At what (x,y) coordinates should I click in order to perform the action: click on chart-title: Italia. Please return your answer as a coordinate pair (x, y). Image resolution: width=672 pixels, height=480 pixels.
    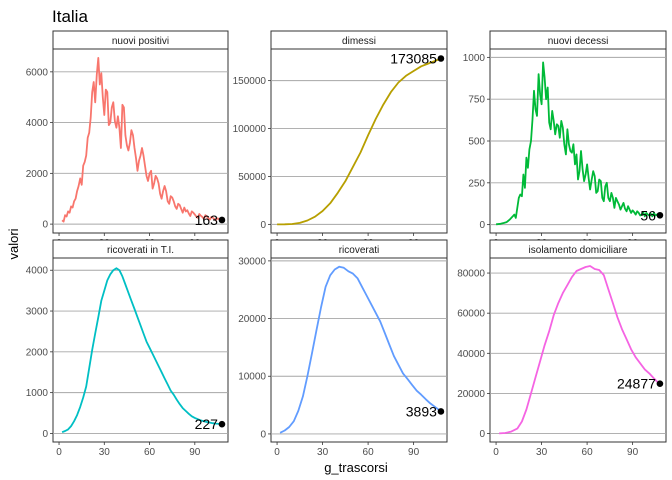
    Looking at the image, I should click on (70, 16).